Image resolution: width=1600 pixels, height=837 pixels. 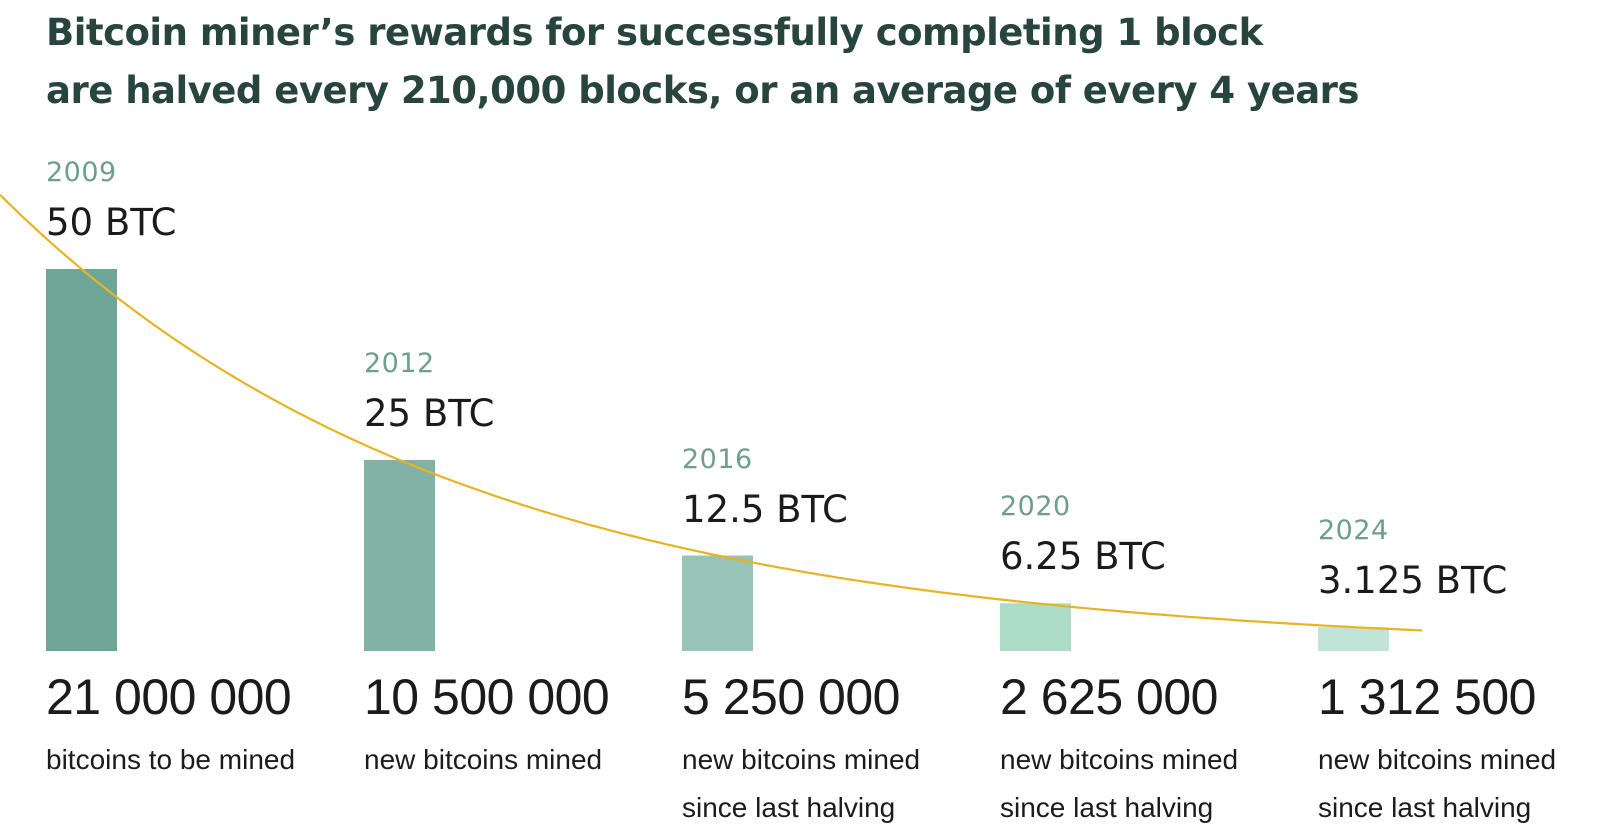 What do you see at coordinates (1109, 697) in the screenshot?
I see `bitcoin-count: 2 625 000` at bounding box center [1109, 697].